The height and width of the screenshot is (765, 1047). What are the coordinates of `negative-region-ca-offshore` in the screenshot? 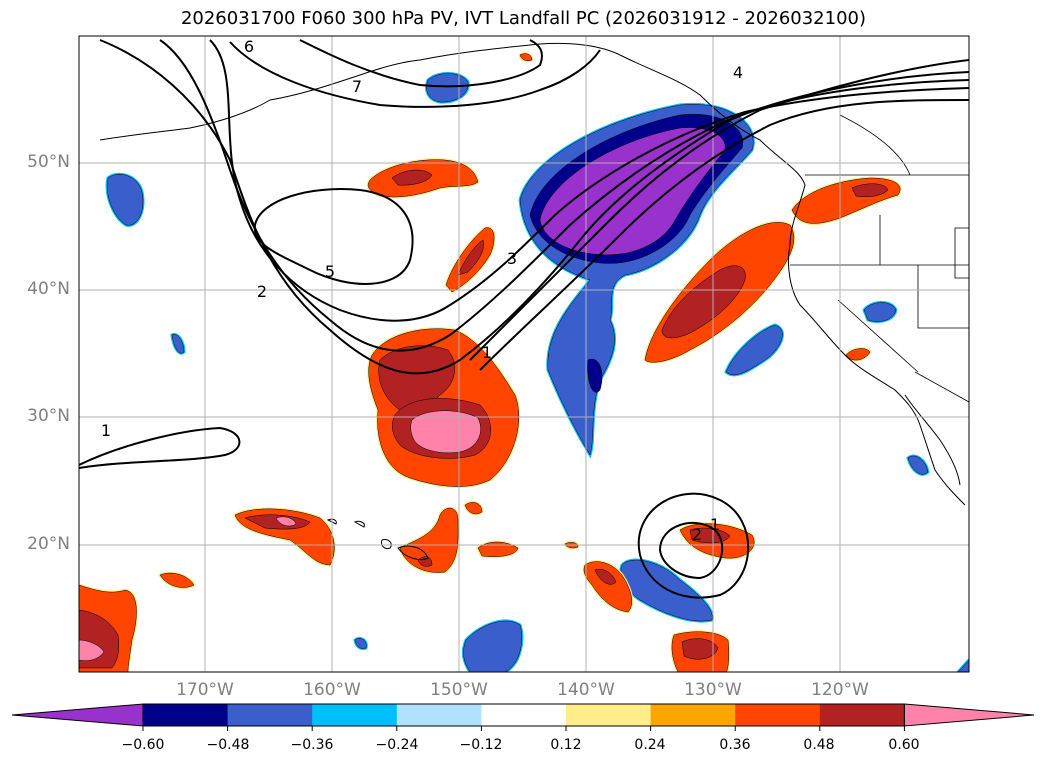 It's located at (754, 350).